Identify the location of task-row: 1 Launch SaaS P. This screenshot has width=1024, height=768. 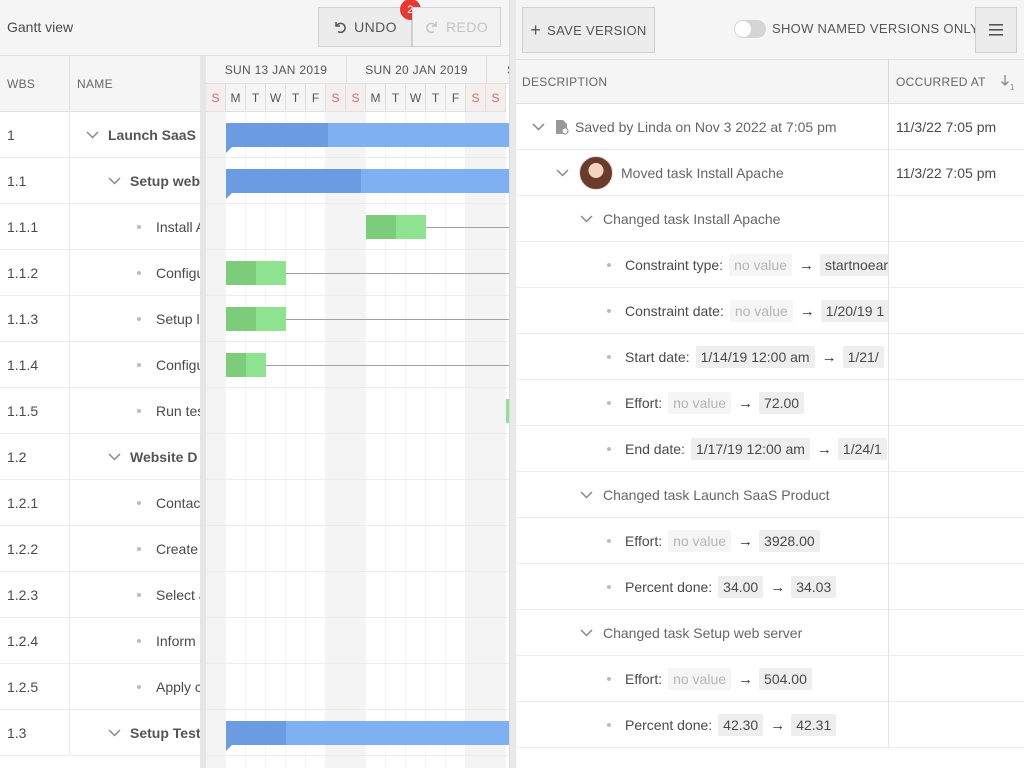
(100, 135).